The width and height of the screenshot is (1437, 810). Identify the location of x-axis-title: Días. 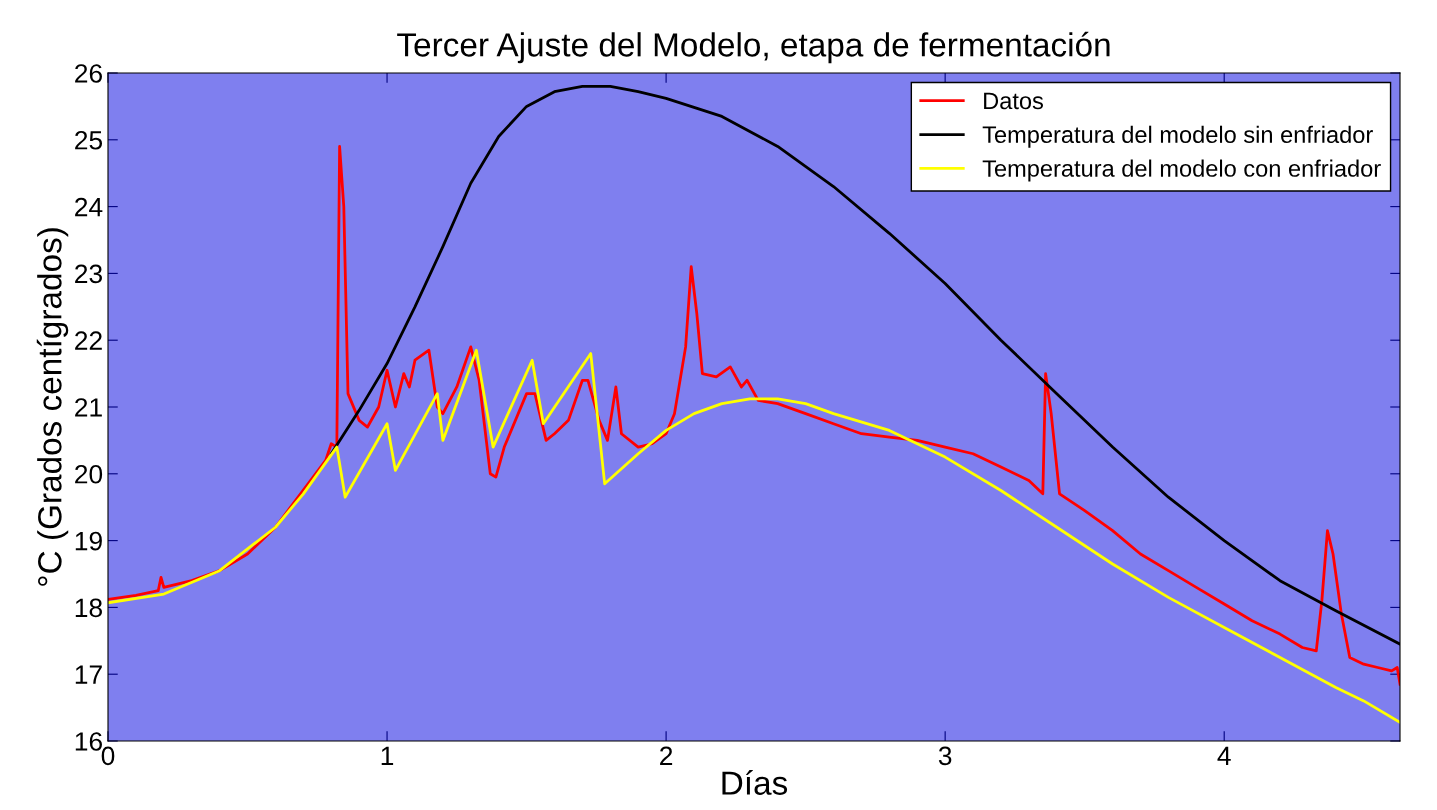
(755, 782).